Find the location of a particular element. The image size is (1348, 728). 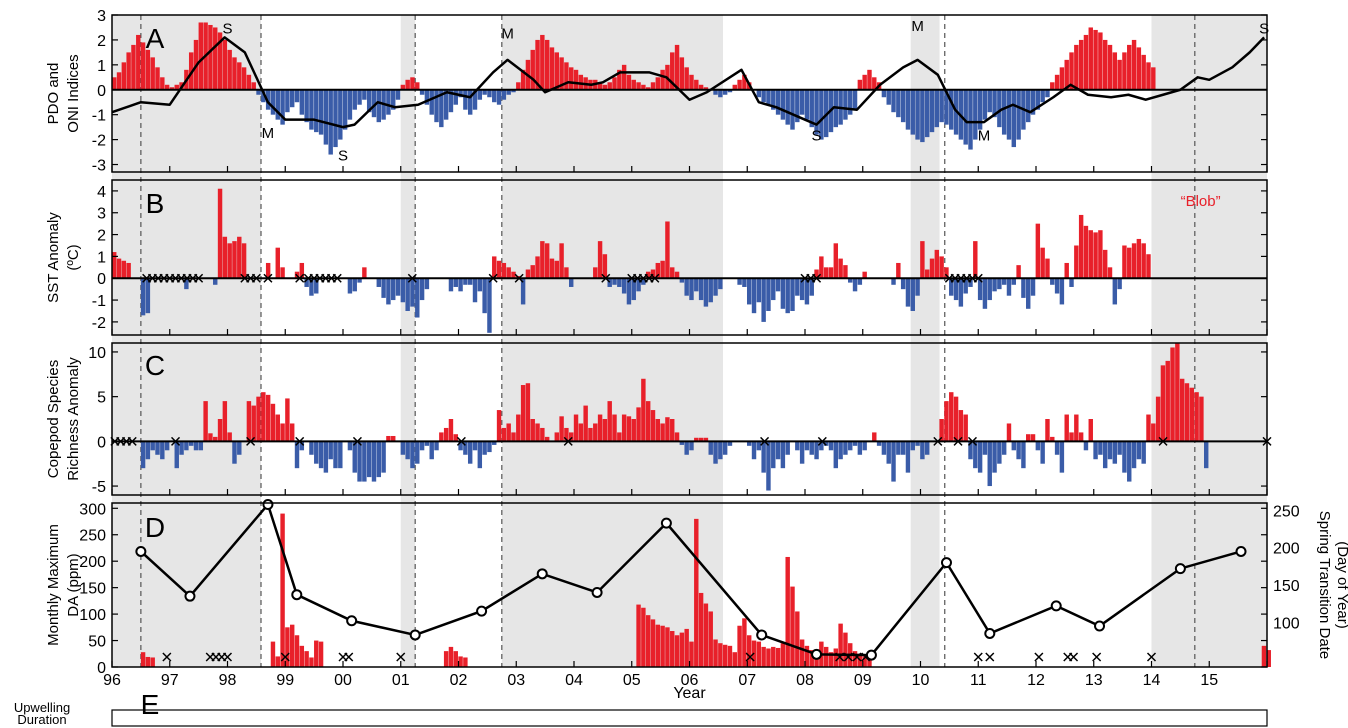

ylabel-B-1: (ºC) is located at coordinates (73, 257).